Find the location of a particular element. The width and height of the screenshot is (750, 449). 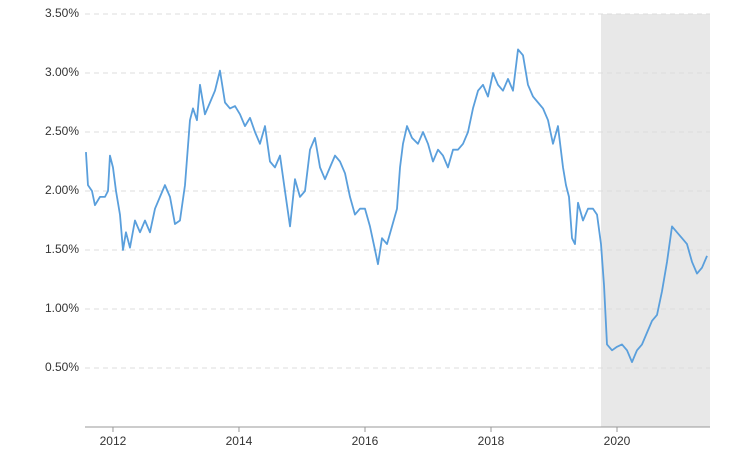

y-tick-label: 3.50% is located at coordinates (62, 13).